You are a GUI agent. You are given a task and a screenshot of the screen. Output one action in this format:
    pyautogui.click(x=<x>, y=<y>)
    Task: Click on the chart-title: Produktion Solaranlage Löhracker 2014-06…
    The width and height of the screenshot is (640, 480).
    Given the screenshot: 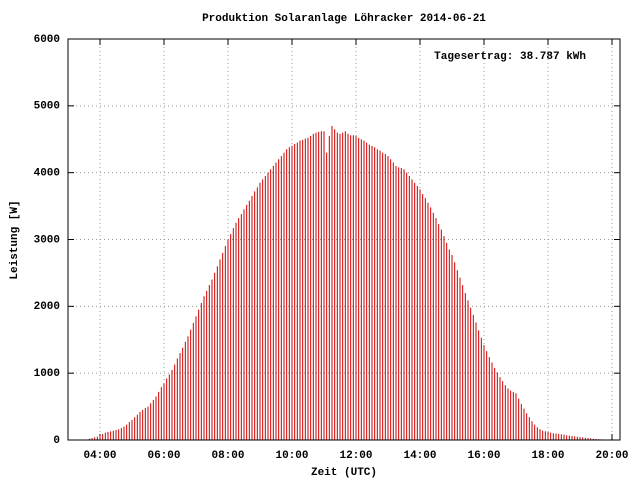 What is the action you would take?
    pyautogui.click(x=344, y=19)
    